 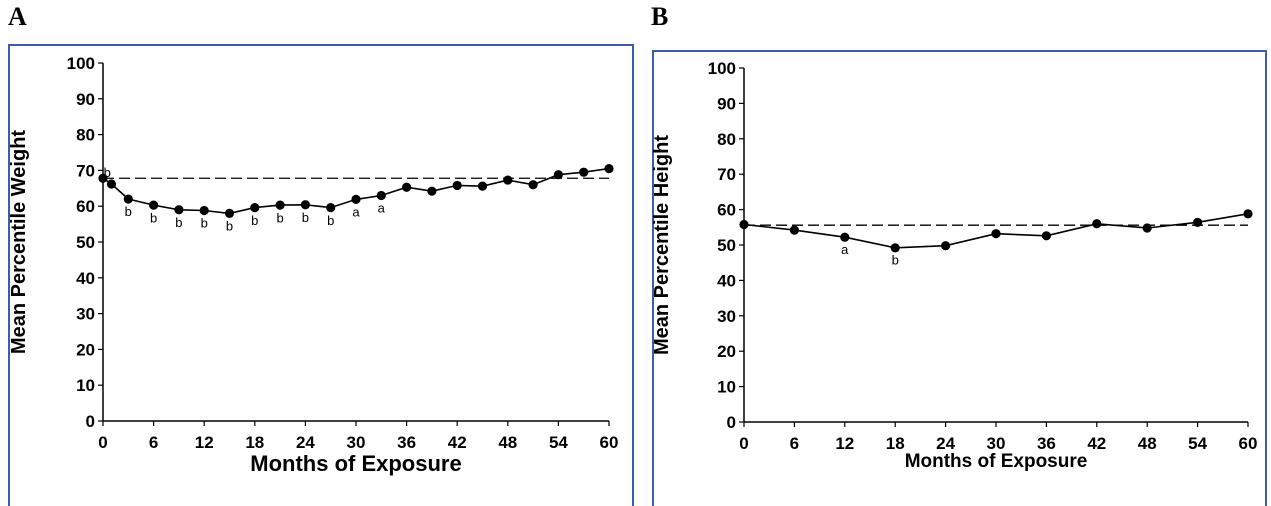 I want to click on chart-b-y-tick-label: 0, so click(x=731, y=422).